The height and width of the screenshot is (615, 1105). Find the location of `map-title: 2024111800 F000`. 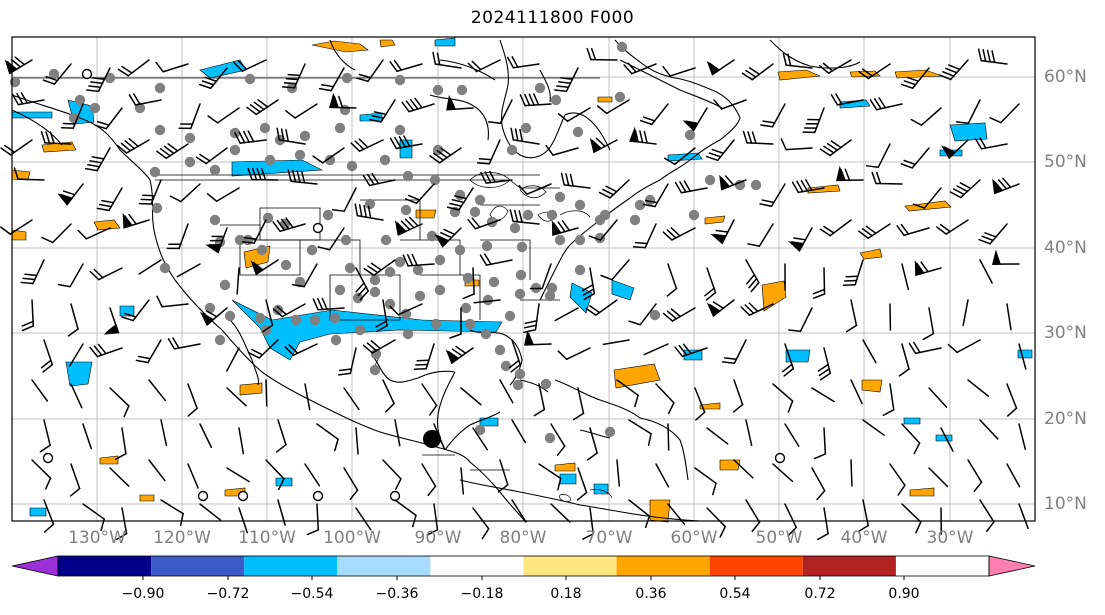

map-title: 2024111800 F000 is located at coordinates (552, 18).